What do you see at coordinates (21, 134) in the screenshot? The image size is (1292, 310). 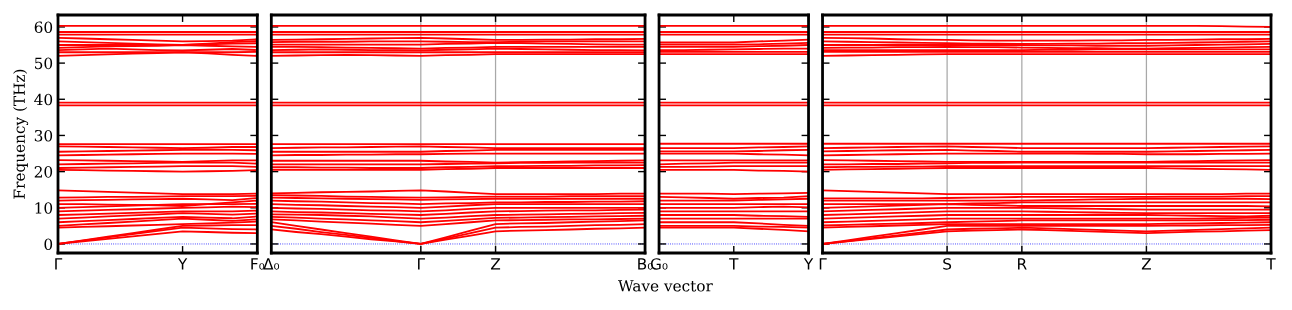 I see `y-axis-title: Frequency (THz)` at bounding box center [21, 134].